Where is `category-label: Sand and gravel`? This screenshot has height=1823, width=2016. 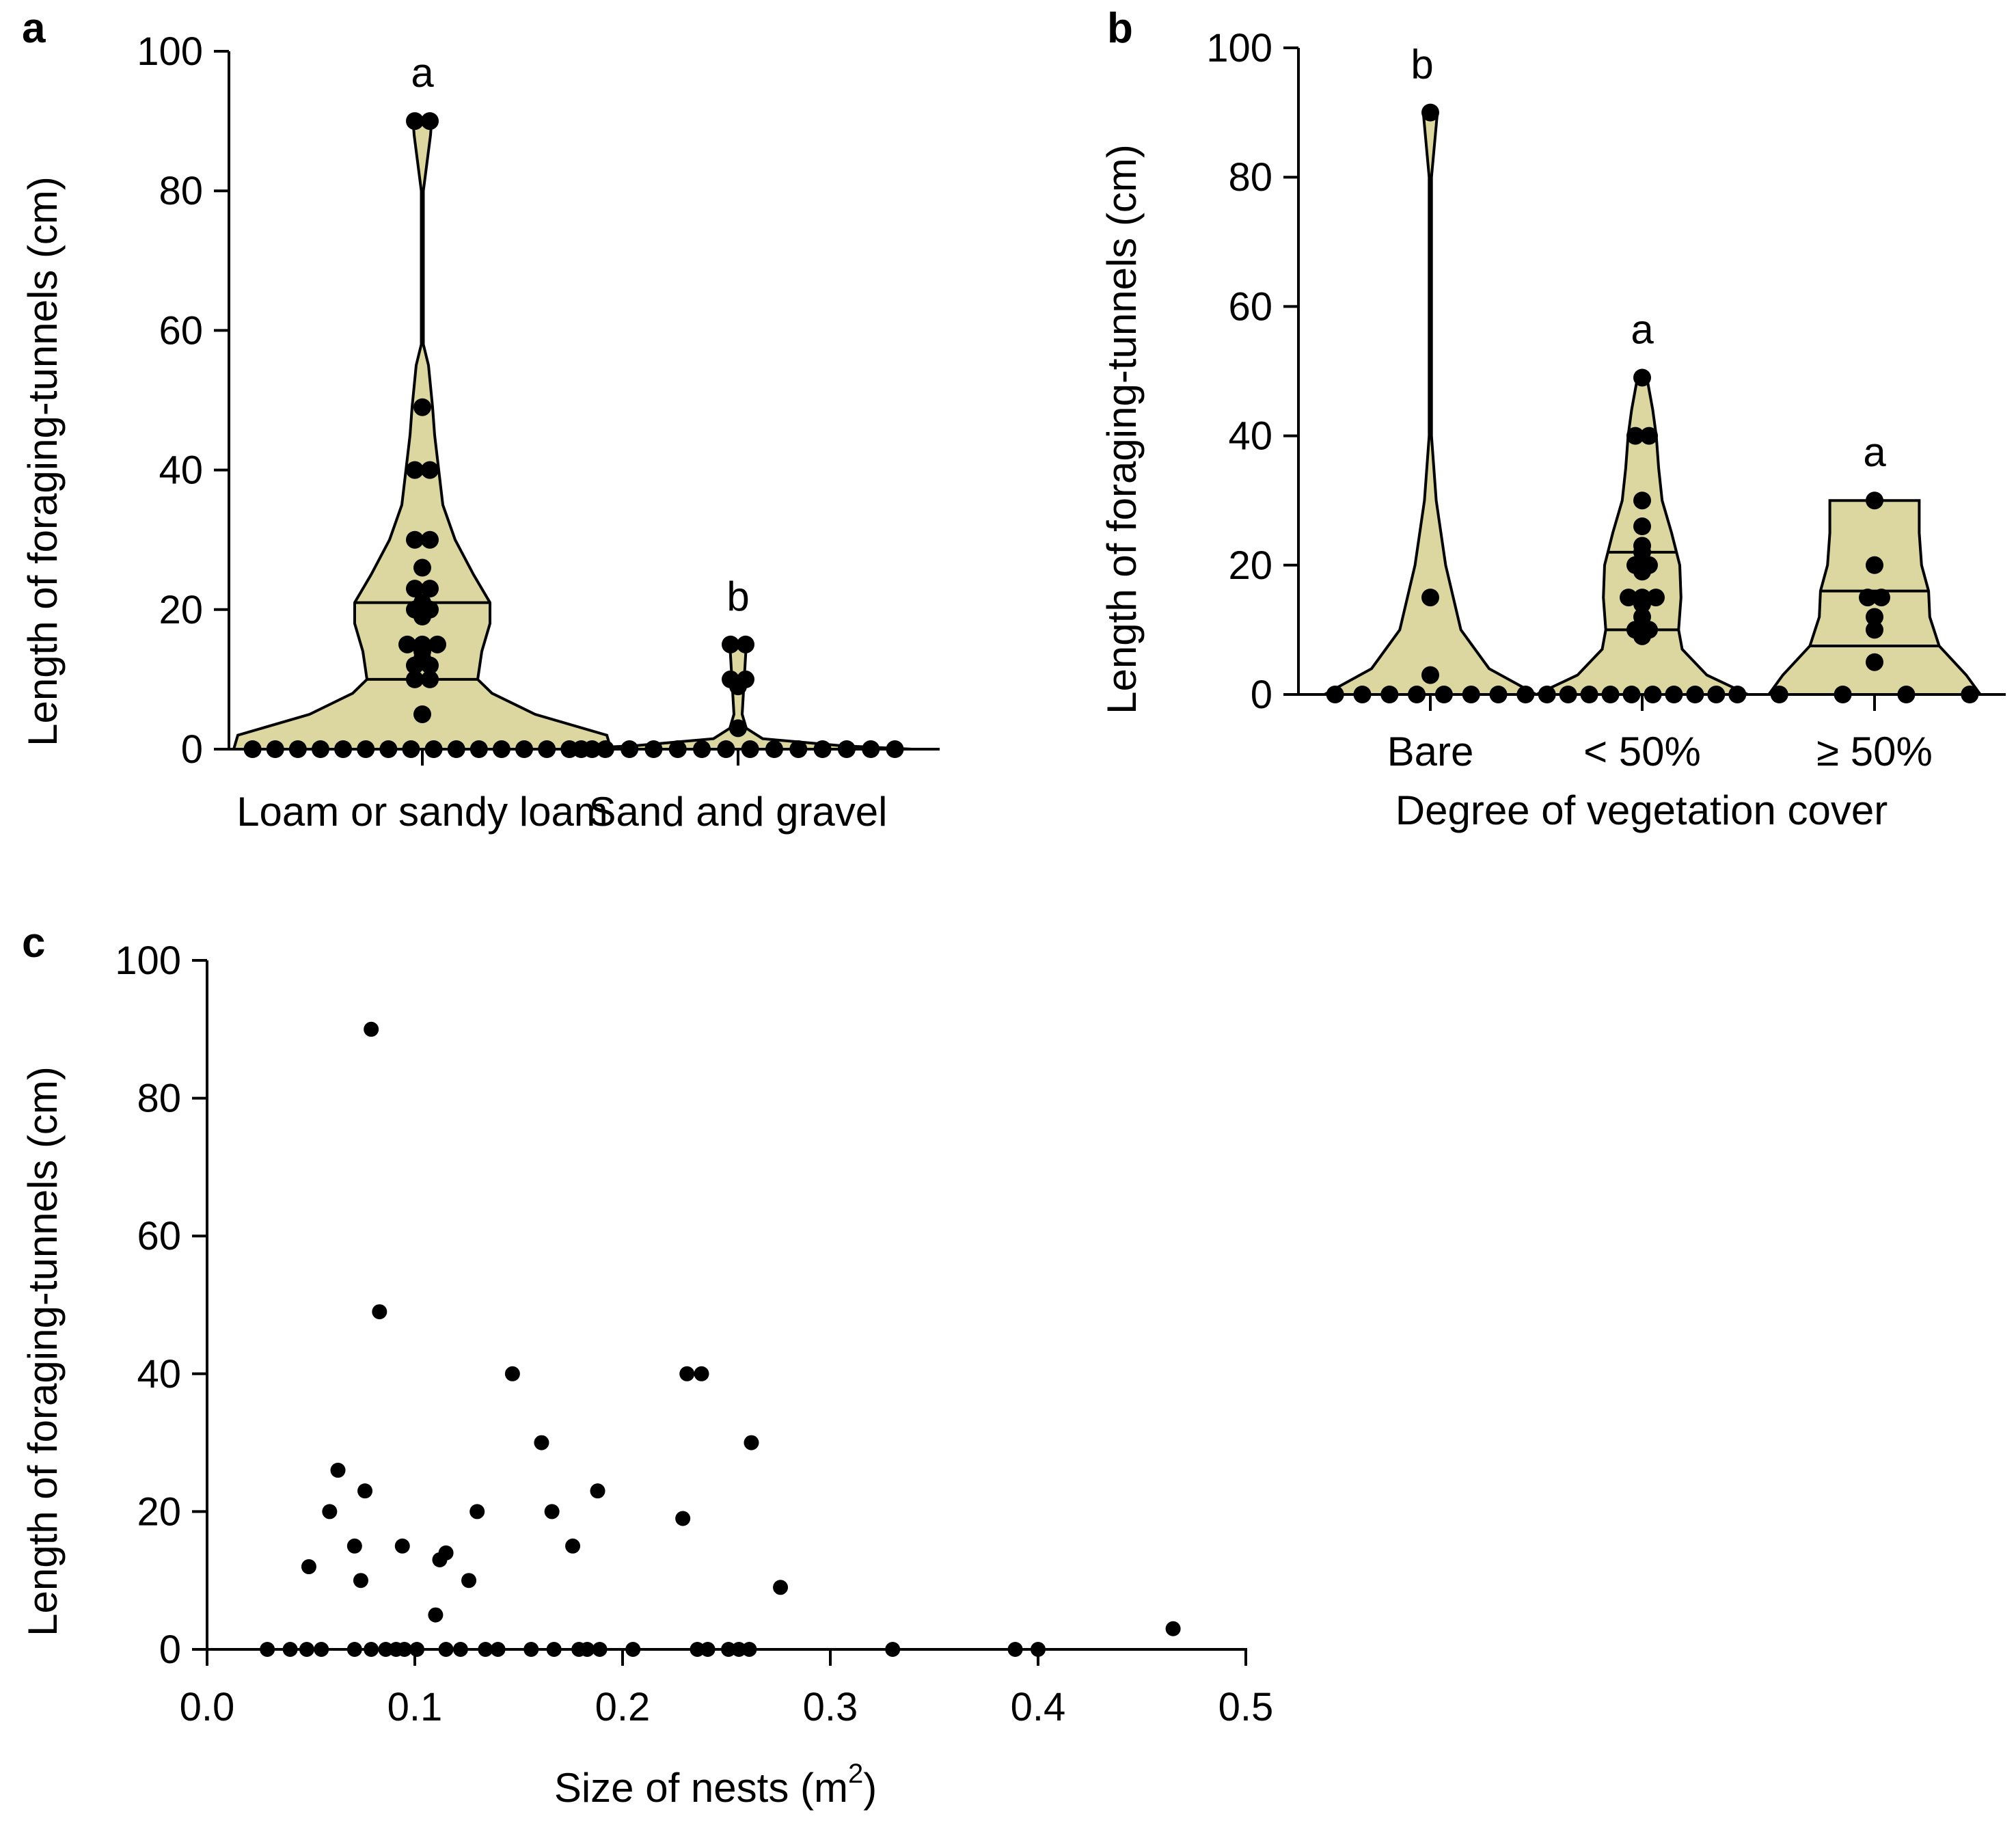 category-label: Sand and gravel is located at coordinates (738, 812).